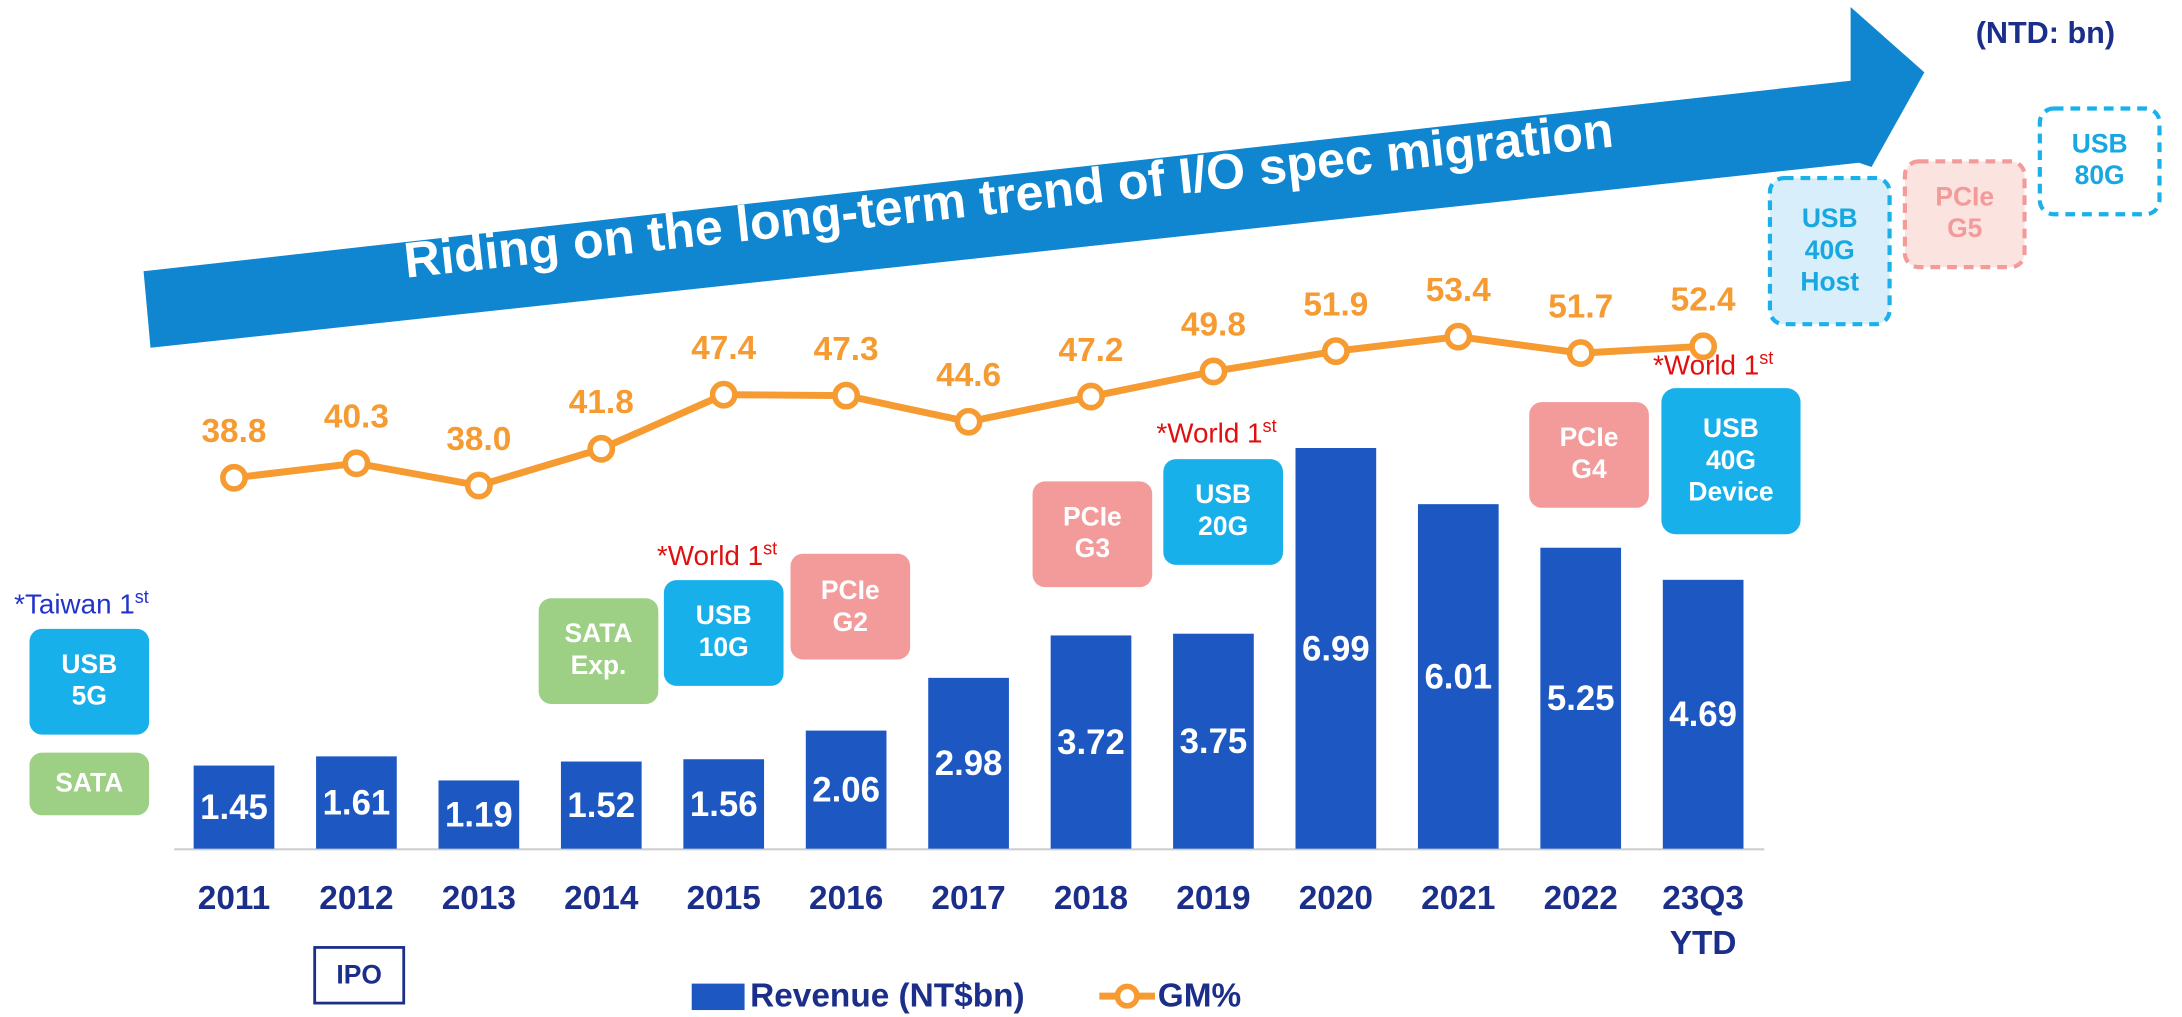 This screenshot has height=1017, width=2182. I want to click on x-tick-label: 23Q3 YTD, so click(1703, 921).